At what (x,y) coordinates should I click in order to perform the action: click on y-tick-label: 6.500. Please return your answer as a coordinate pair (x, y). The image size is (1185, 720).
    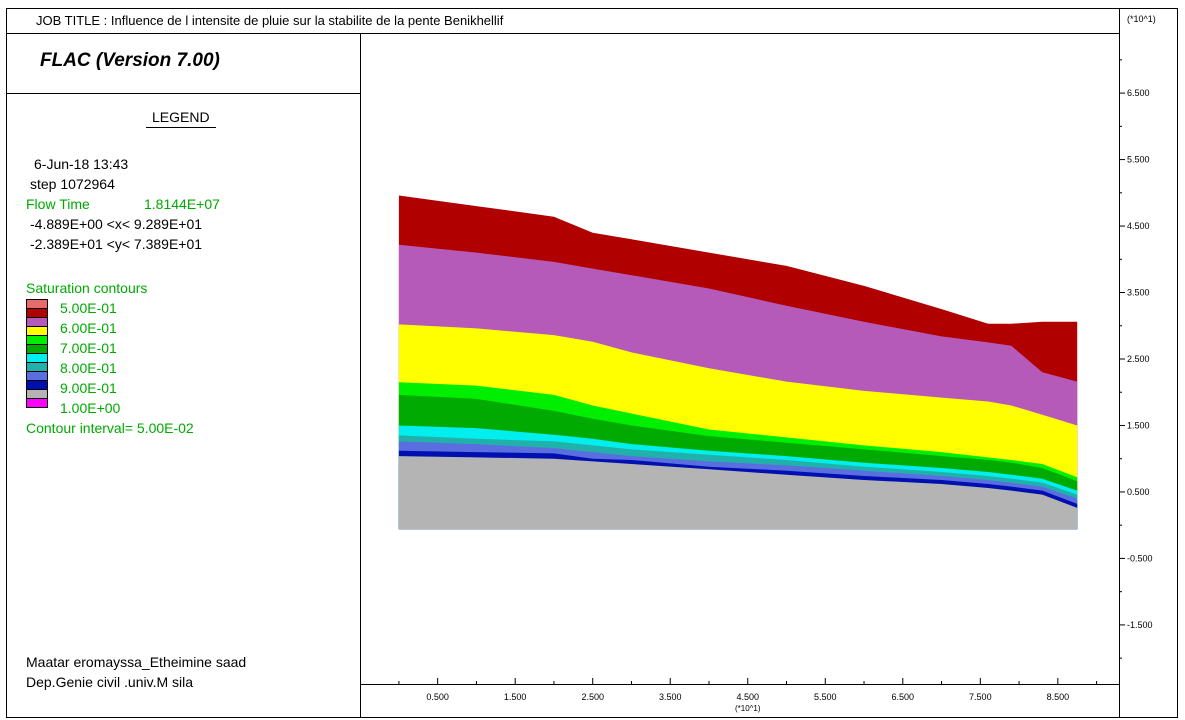
    Looking at the image, I should click on (1138, 93).